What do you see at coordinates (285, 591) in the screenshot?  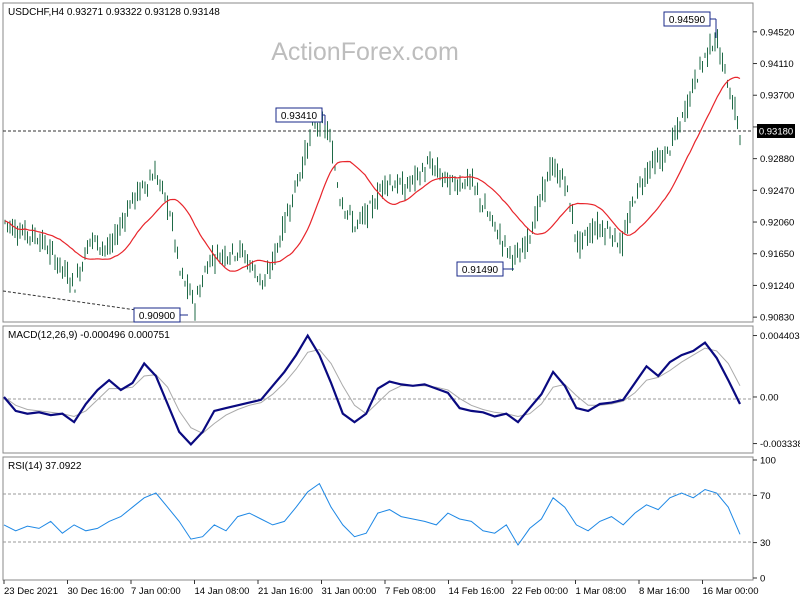 I see `x-tick-label: 21 Jan 16:00` at bounding box center [285, 591].